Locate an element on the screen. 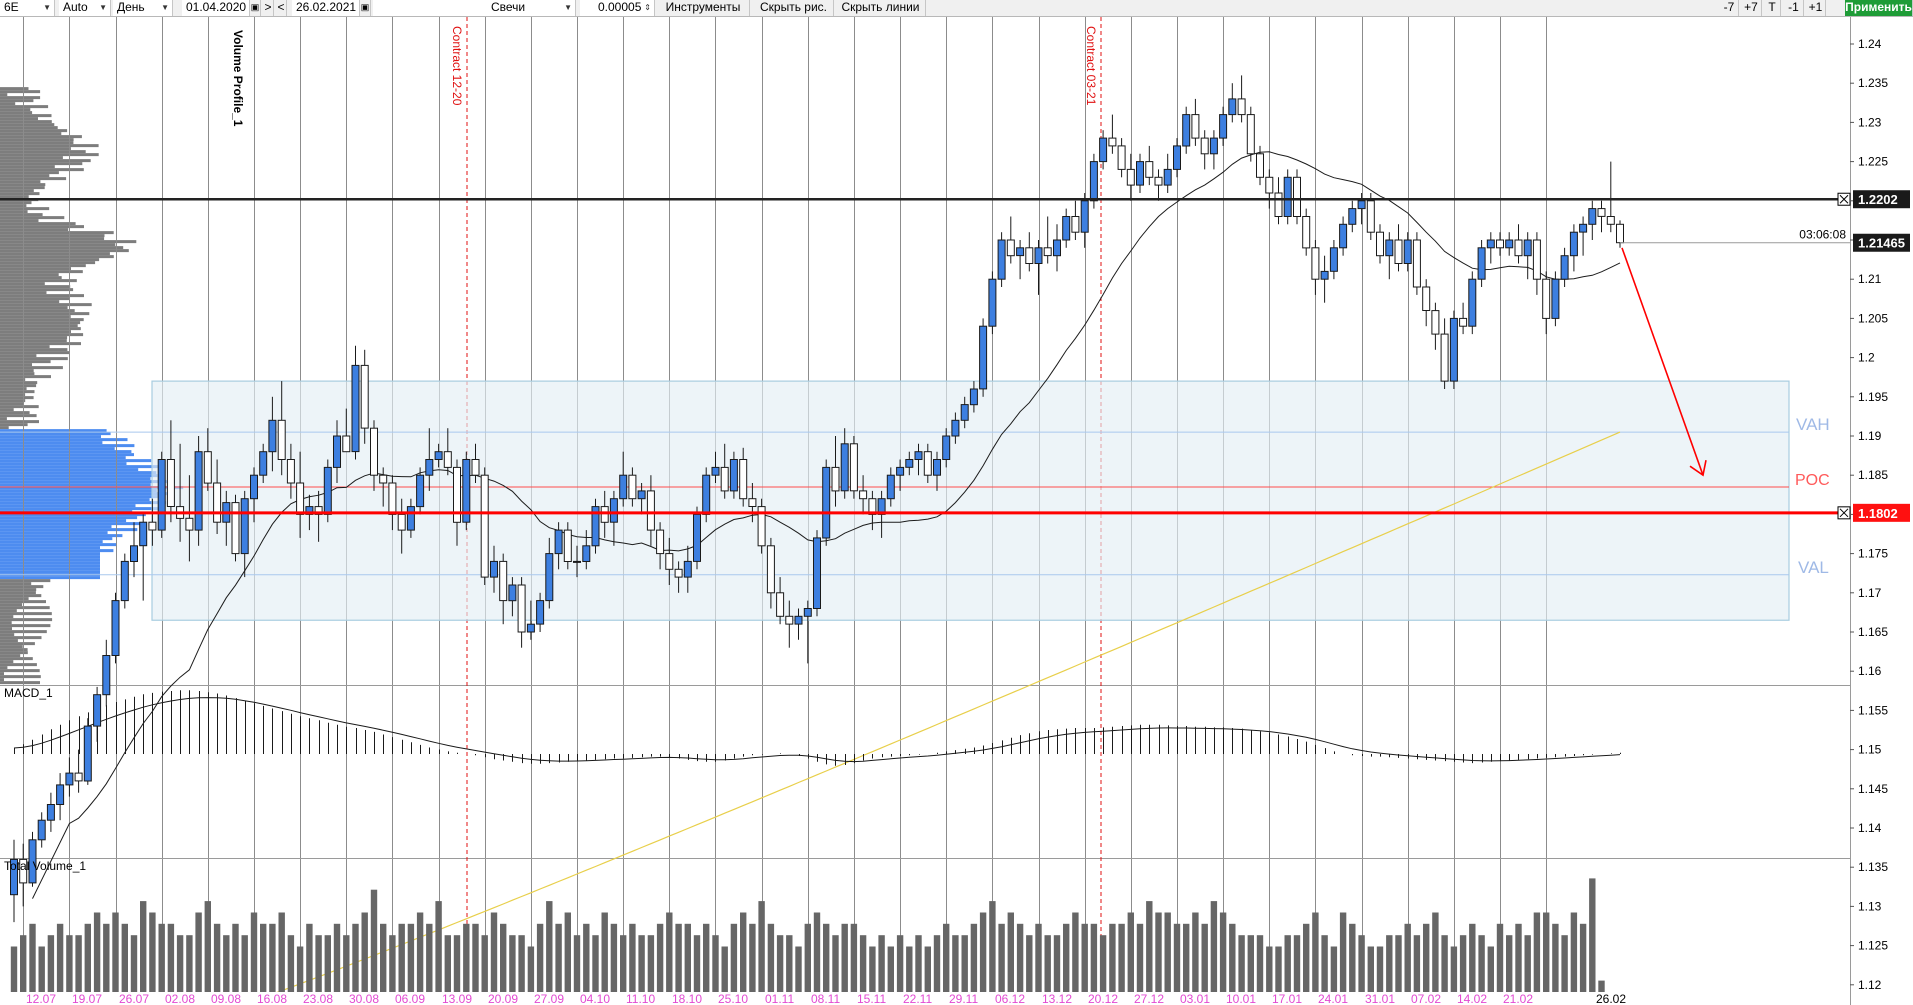 The height and width of the screenshot is (1005, 1913). instruments-button: Инструменты is located at coordinates (703, 8).